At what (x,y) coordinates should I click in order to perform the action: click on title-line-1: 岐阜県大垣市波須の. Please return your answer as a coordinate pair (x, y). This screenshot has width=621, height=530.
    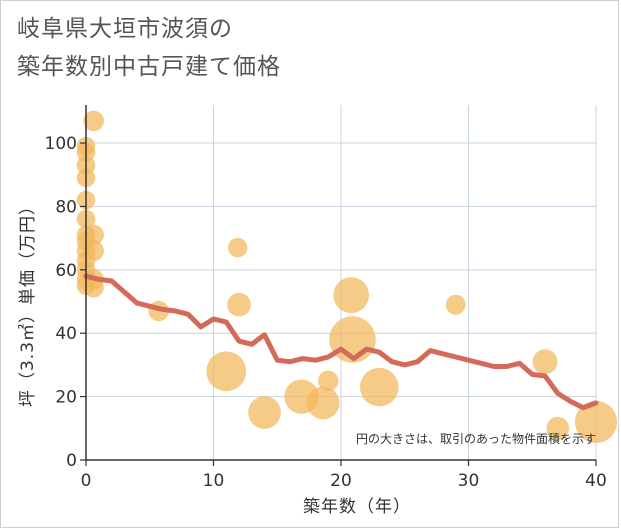
    Looking at the image, I should click on (125, 29).